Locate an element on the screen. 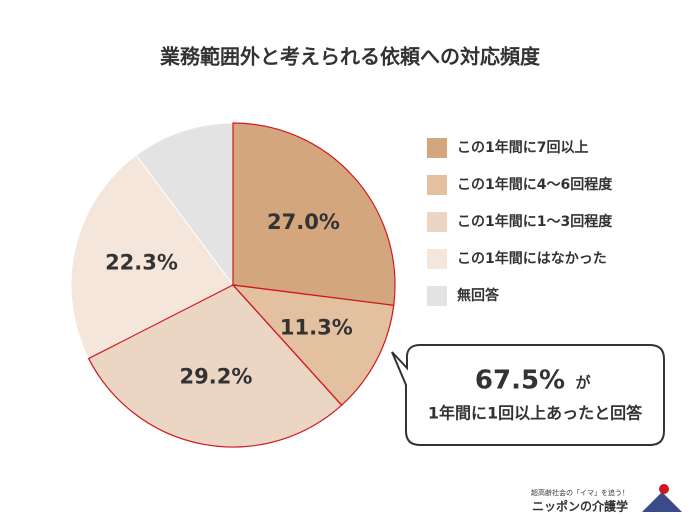  legend-label: この1年間に7回以上 is located at coordinates (522, 147).